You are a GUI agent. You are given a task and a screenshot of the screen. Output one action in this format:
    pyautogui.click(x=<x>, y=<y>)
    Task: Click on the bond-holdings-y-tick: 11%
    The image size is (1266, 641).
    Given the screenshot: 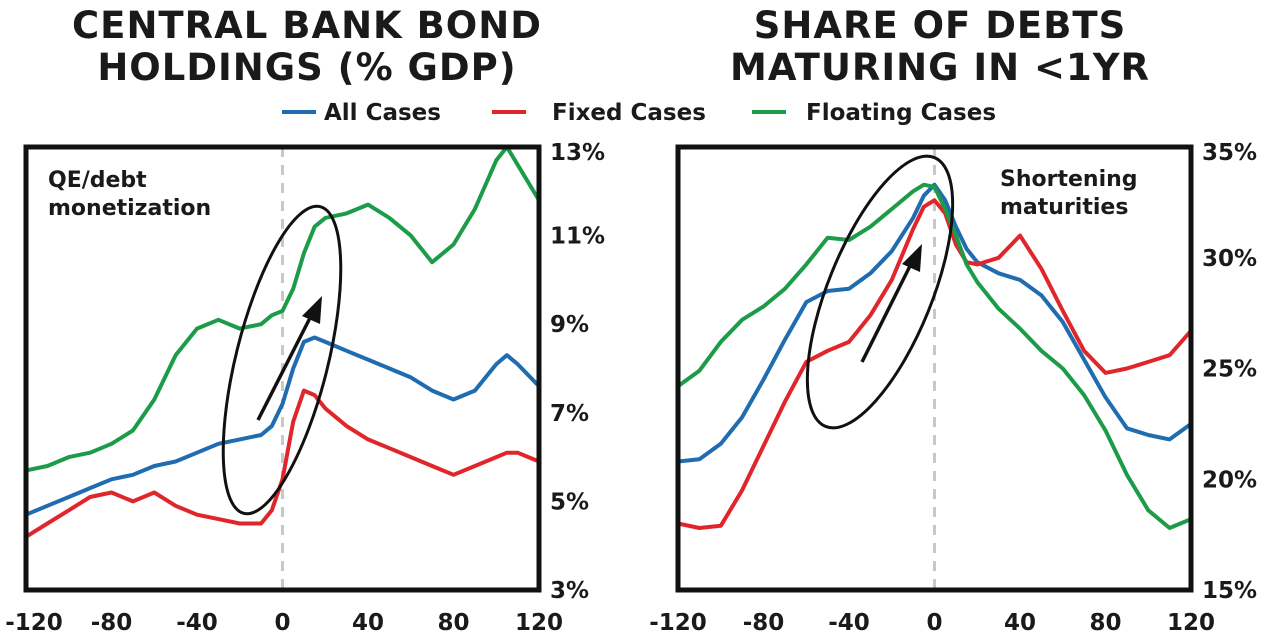 What is the action you would take?
    pyautogui.click(x=577, y=237)
    